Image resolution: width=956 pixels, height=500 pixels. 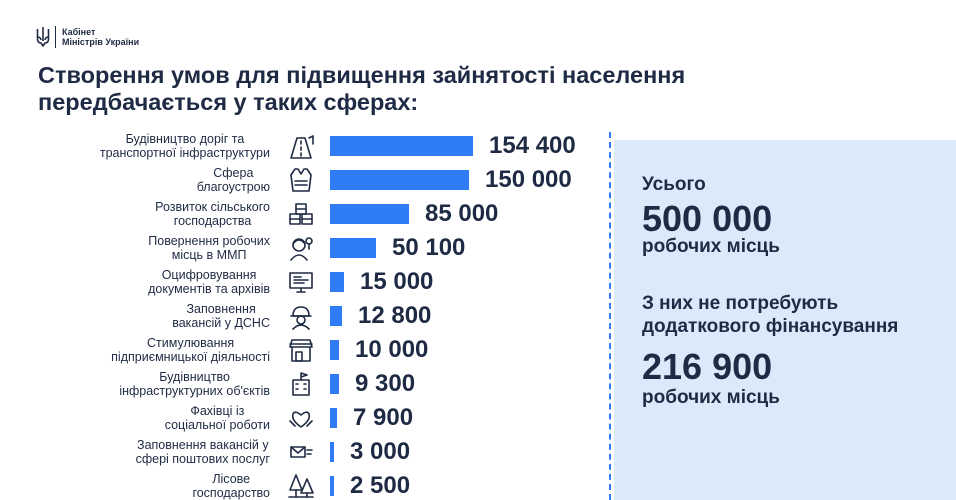 I want to click on logo-separator, so click(x=55, y=37).